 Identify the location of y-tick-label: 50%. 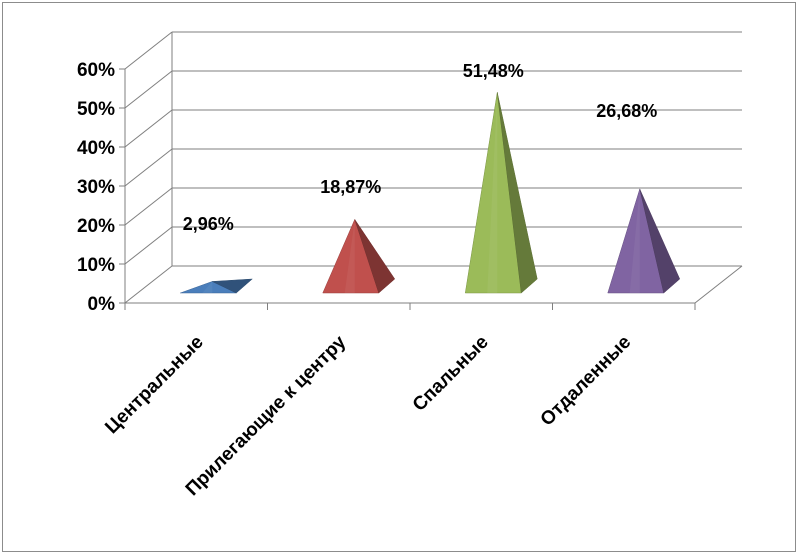
(96, 109).